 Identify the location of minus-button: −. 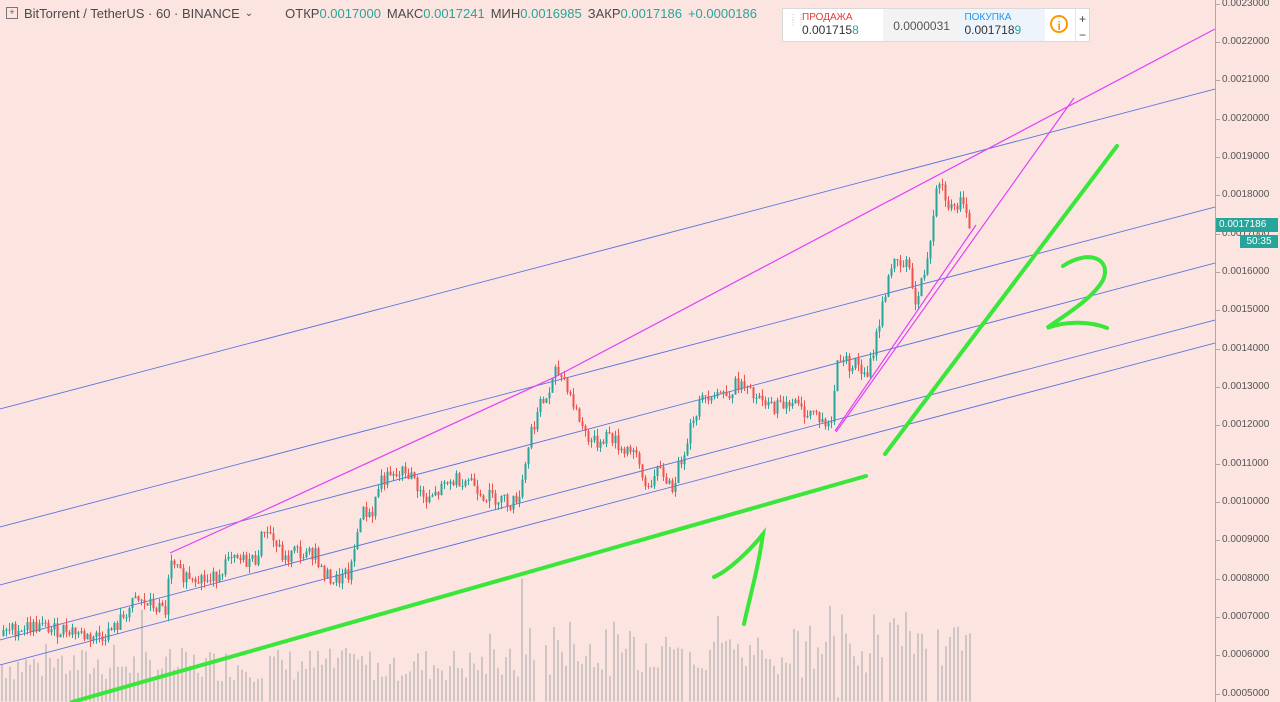
(1083, 35).